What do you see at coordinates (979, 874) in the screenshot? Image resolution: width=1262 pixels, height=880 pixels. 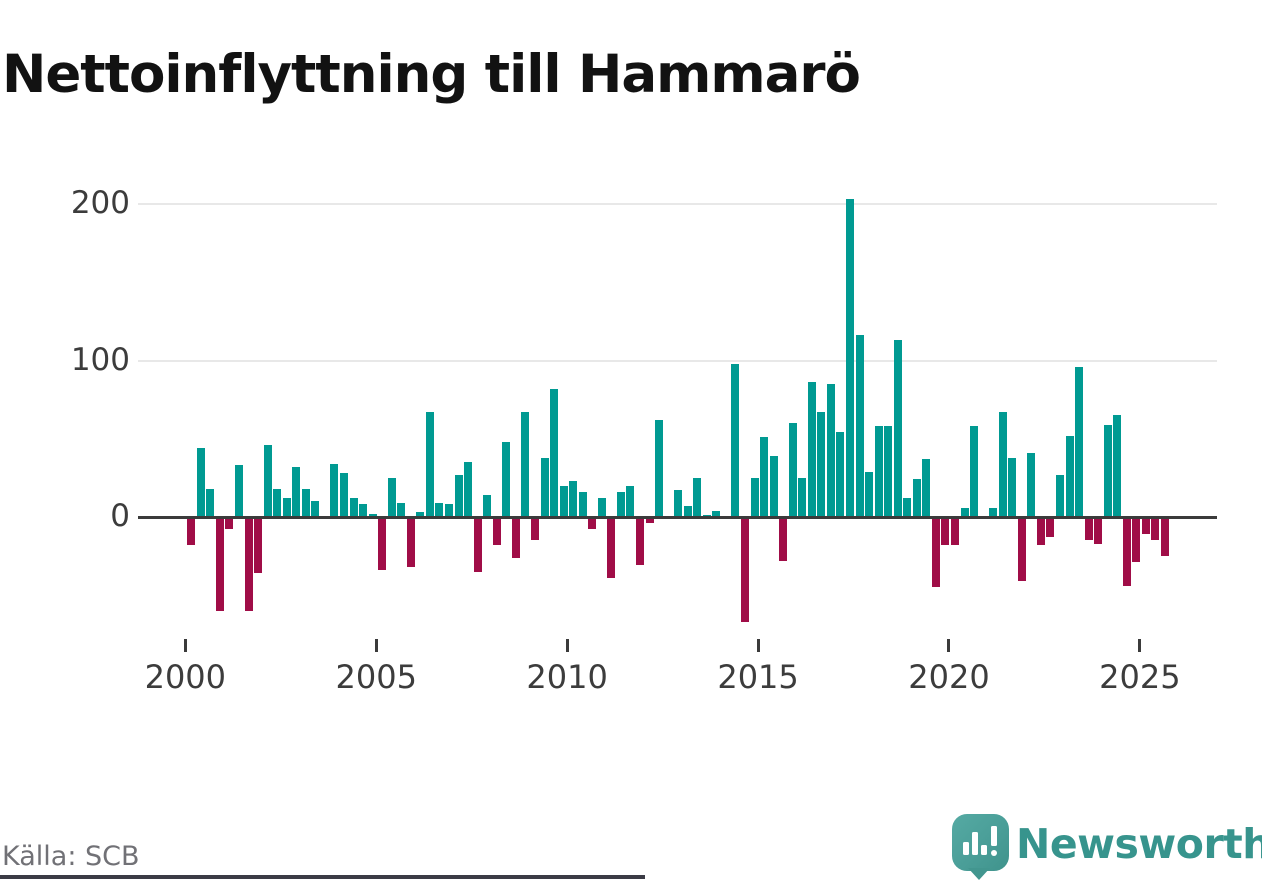 I see `newsworthy-bubble-tail` at bounding box center [979, 874].